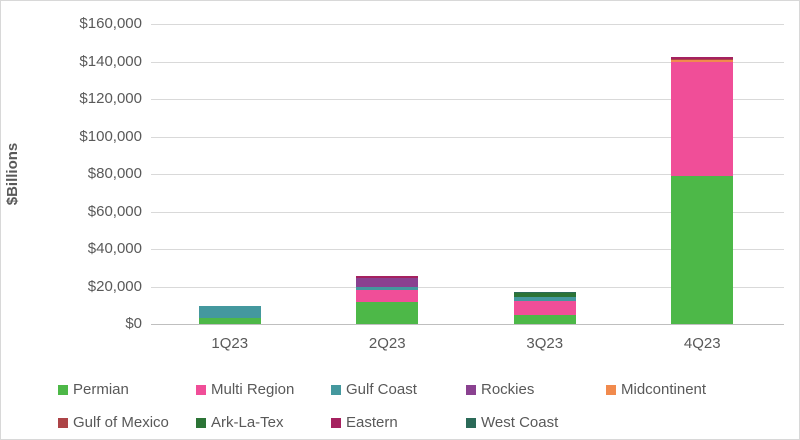 The width and height of the screenshot is (800, 440). I want to click on legend-item-west-coast: West Coast, so click(536, 422).